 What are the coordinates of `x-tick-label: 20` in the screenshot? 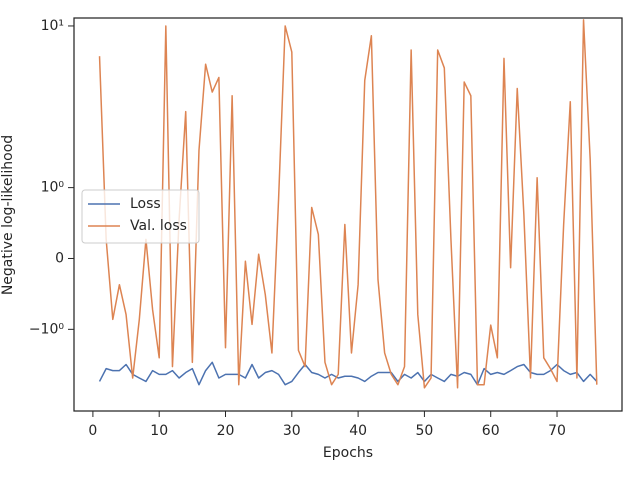 It's located at (226, 431).